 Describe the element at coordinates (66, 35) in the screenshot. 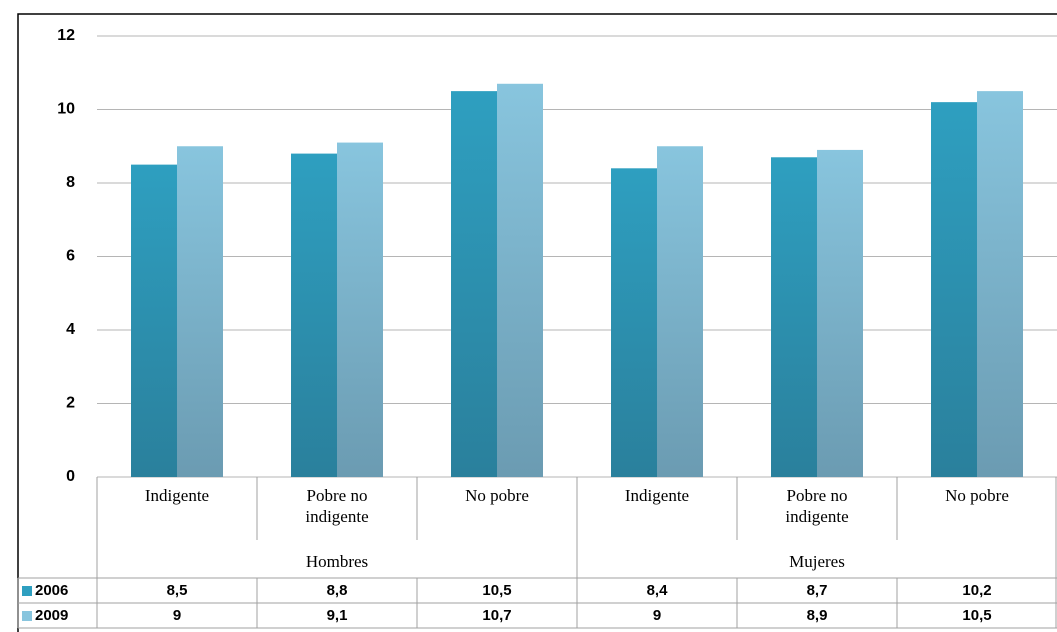

I see `y-tick-label: 12` at that location.